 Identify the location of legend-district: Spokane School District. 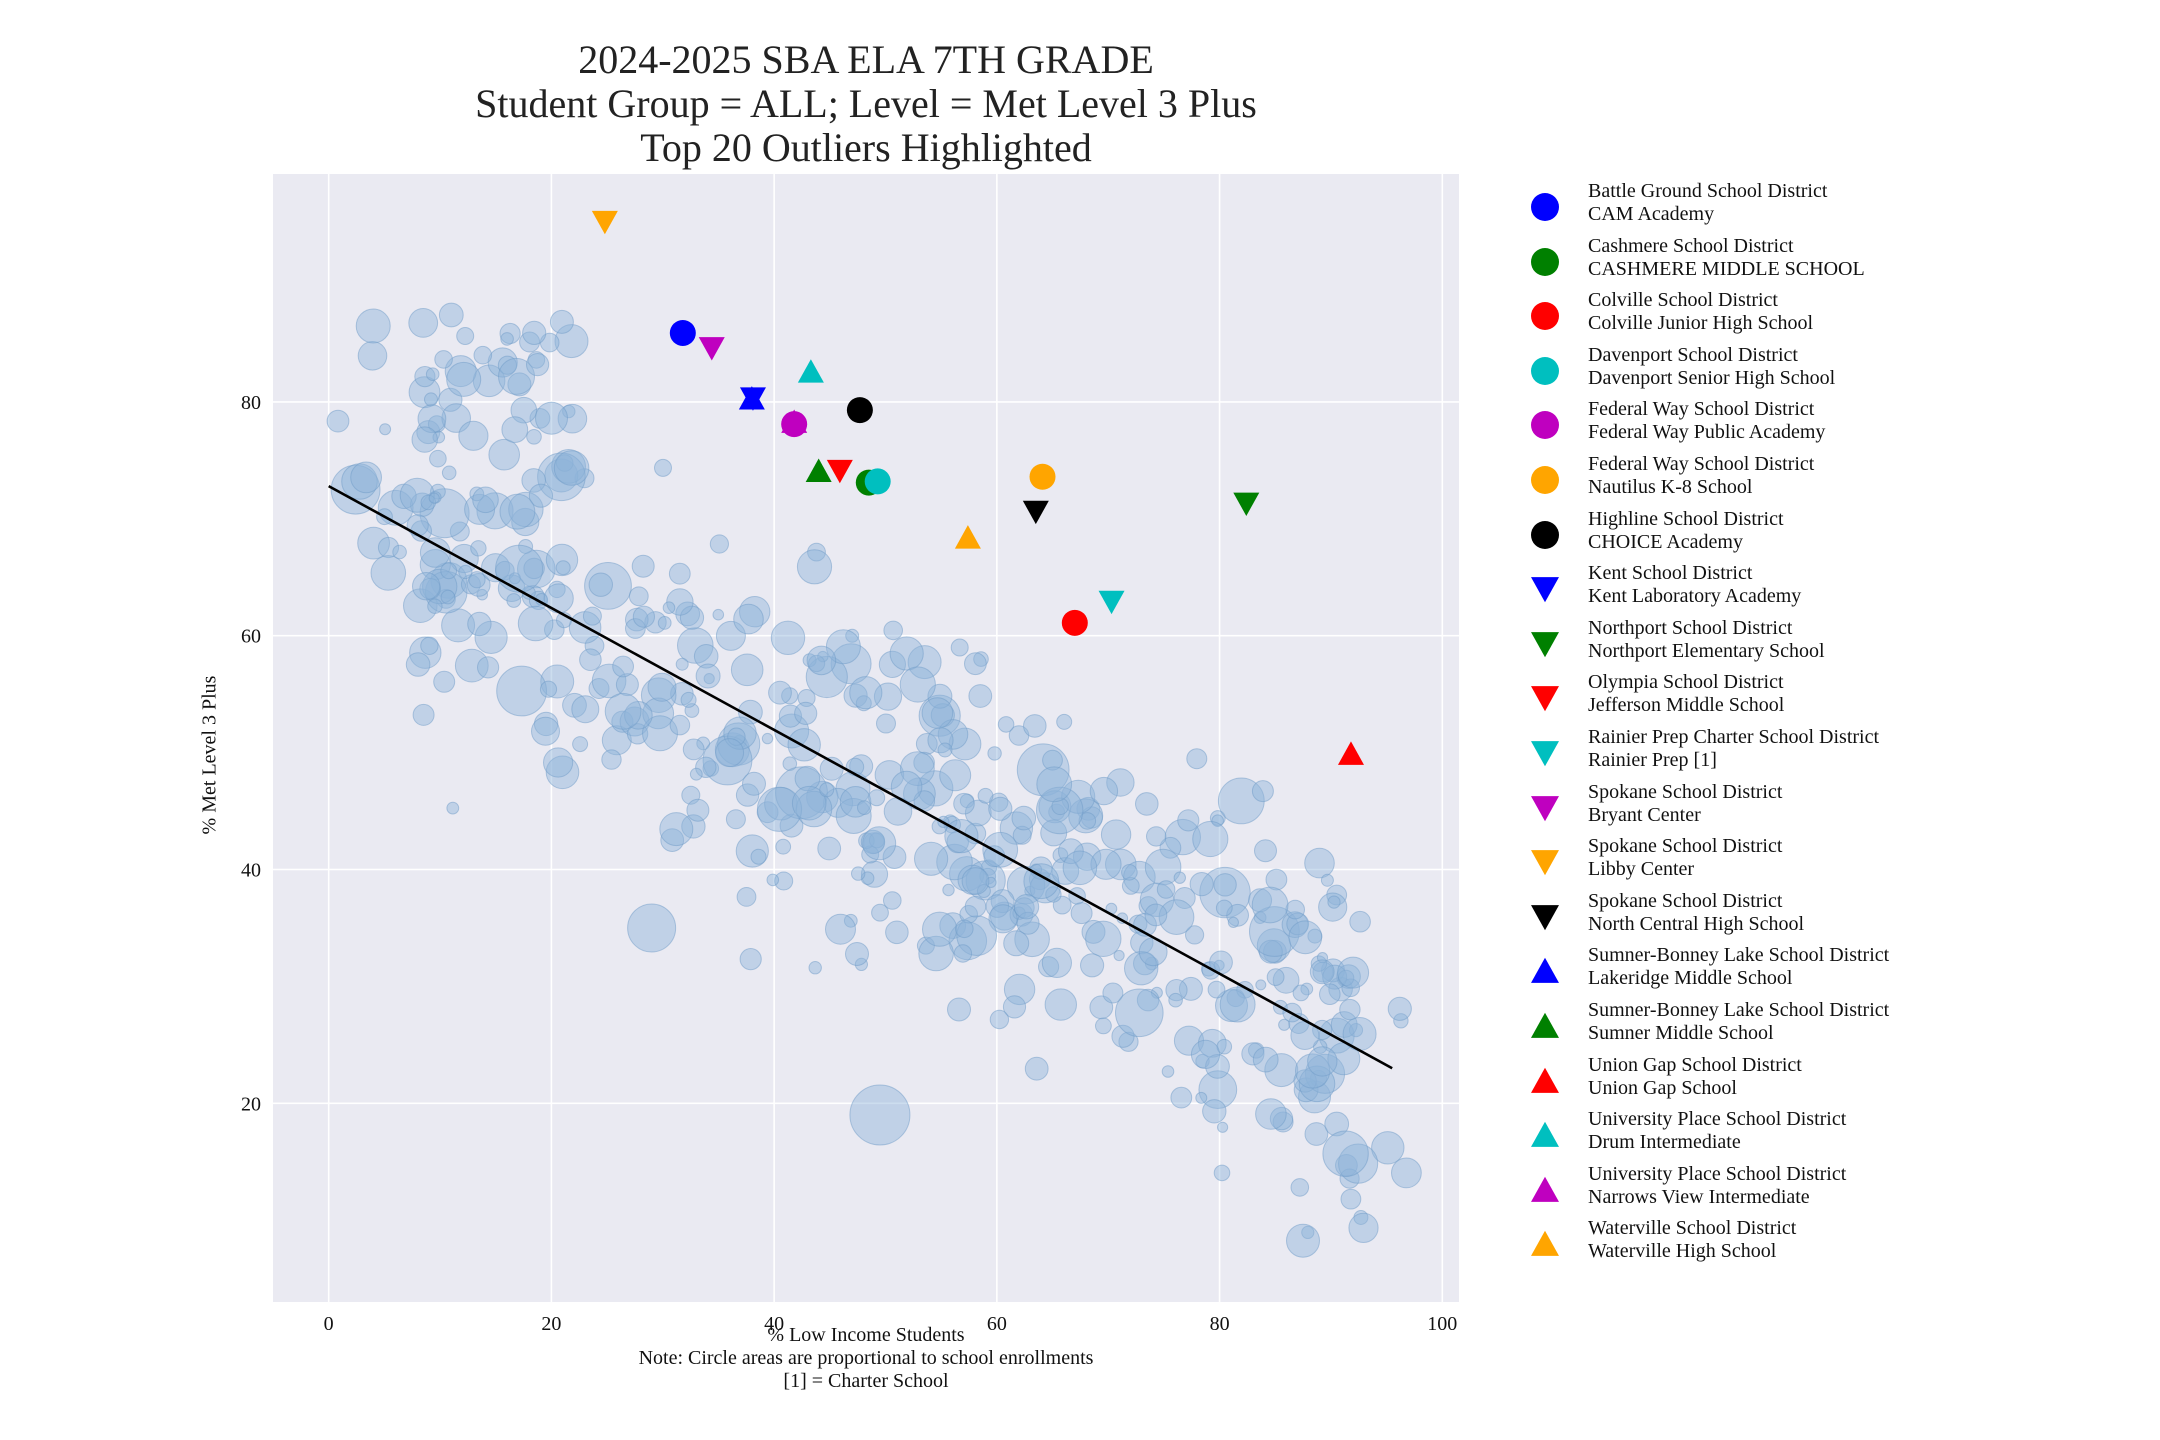
(1685, 900).